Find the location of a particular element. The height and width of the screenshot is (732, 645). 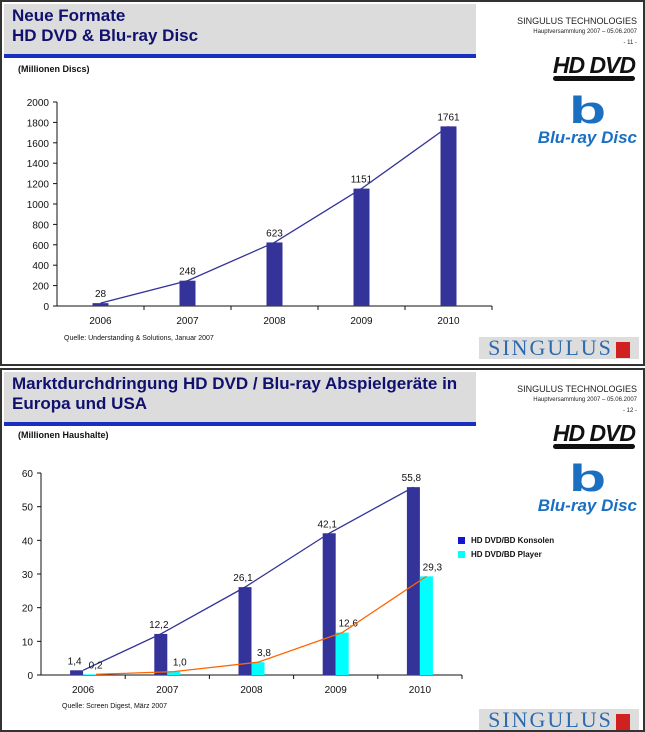

y-tick-label: 800 is located at coordinates (40, 225).